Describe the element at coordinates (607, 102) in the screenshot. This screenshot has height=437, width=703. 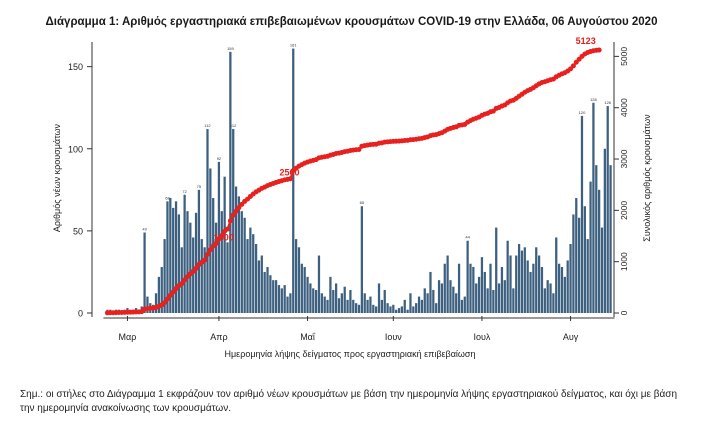
I see `bar-value-label: 126` at that location.